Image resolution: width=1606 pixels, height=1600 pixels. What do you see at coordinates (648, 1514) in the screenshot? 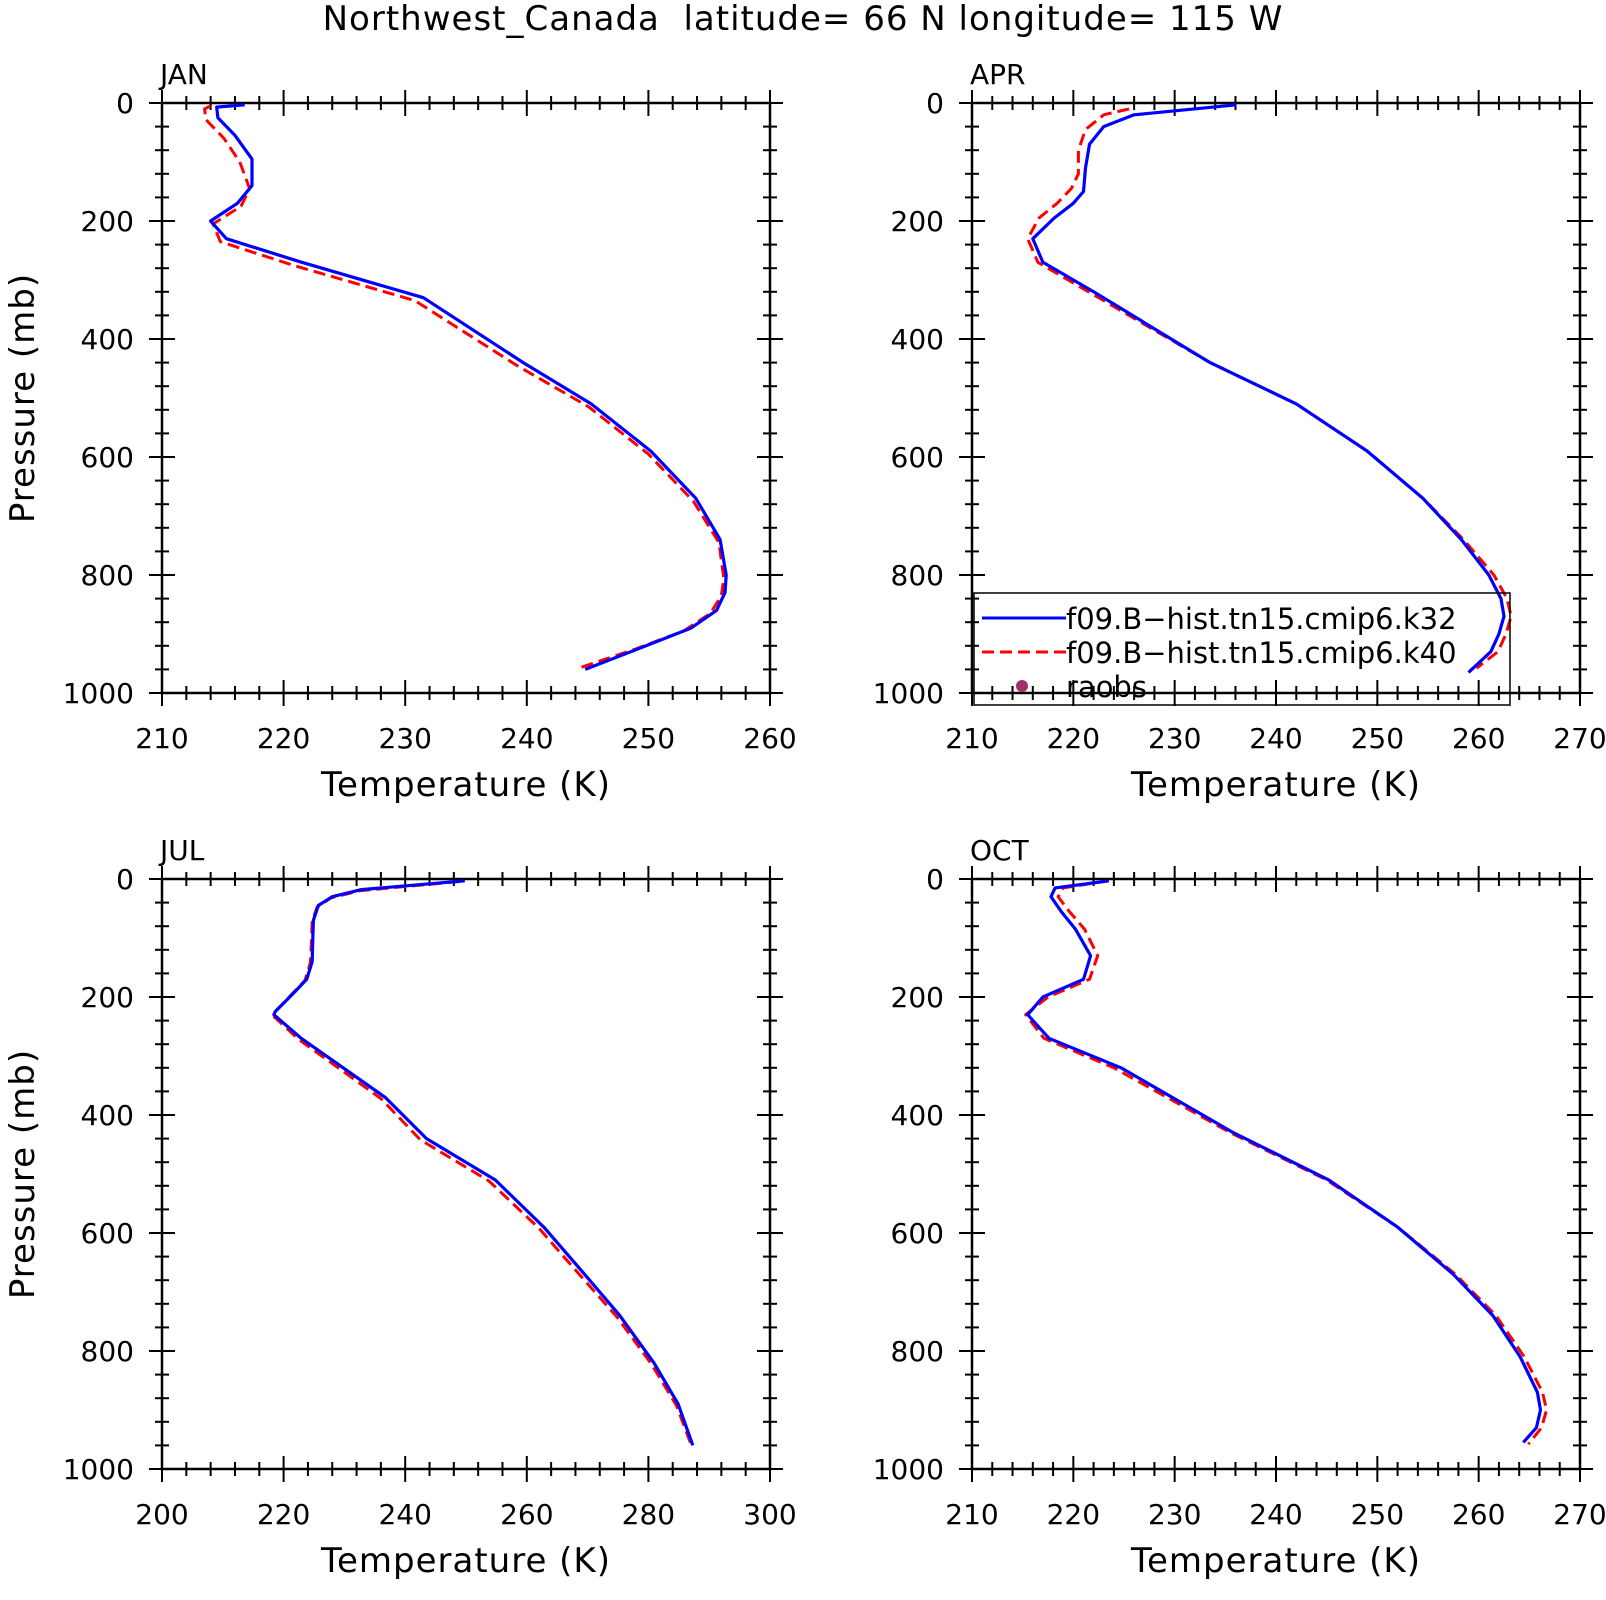
I see `x-tick-label: 280` at bounding box center [648, 1514].